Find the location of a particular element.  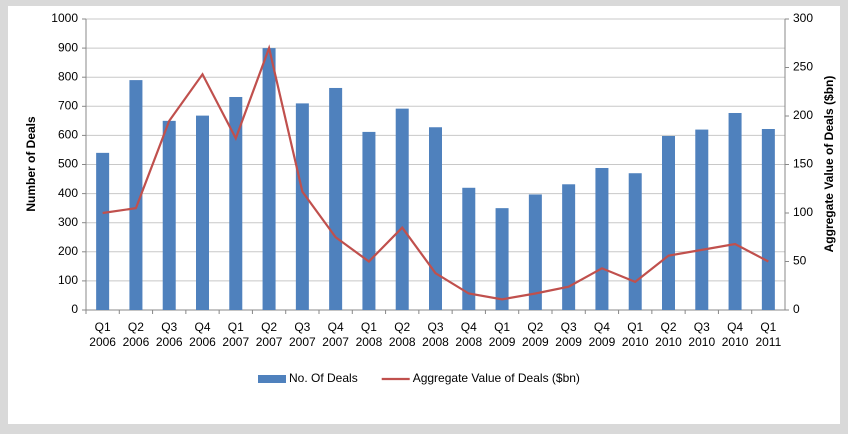

legend-label: No. Of Deals is located at coordinates (323, 378).